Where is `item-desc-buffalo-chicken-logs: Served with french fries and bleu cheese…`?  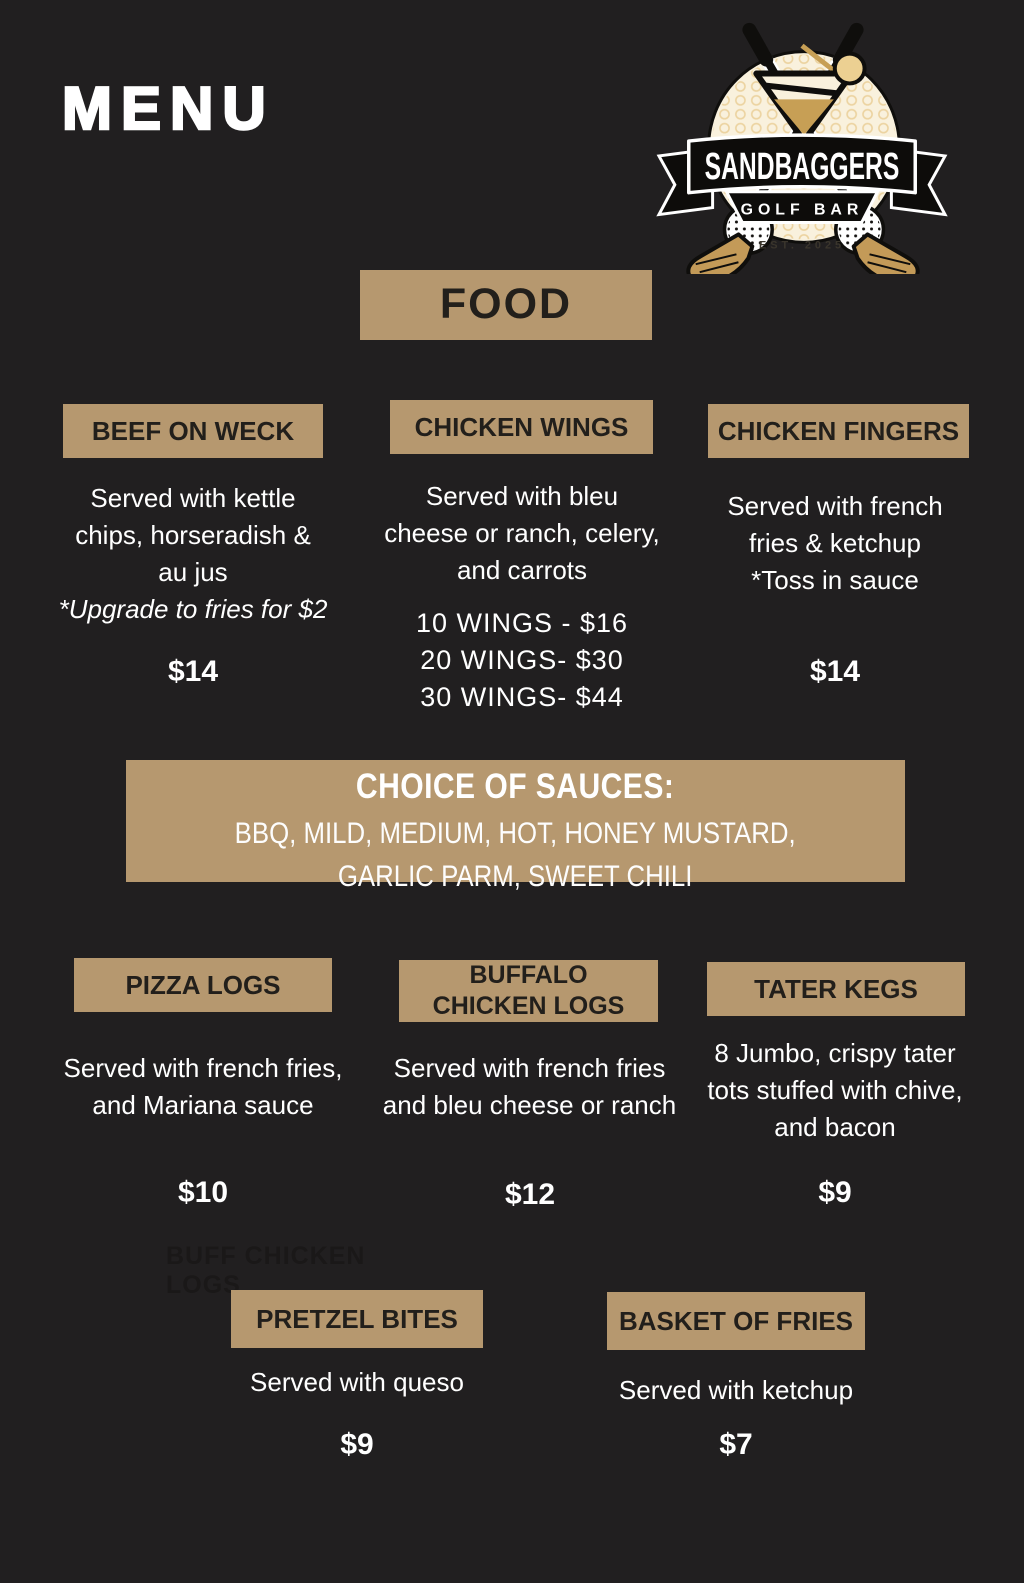 item-desc-buffalo-chicken-logs: Served with french fries and bleu cheese… is located at coordinates (529, 1086).